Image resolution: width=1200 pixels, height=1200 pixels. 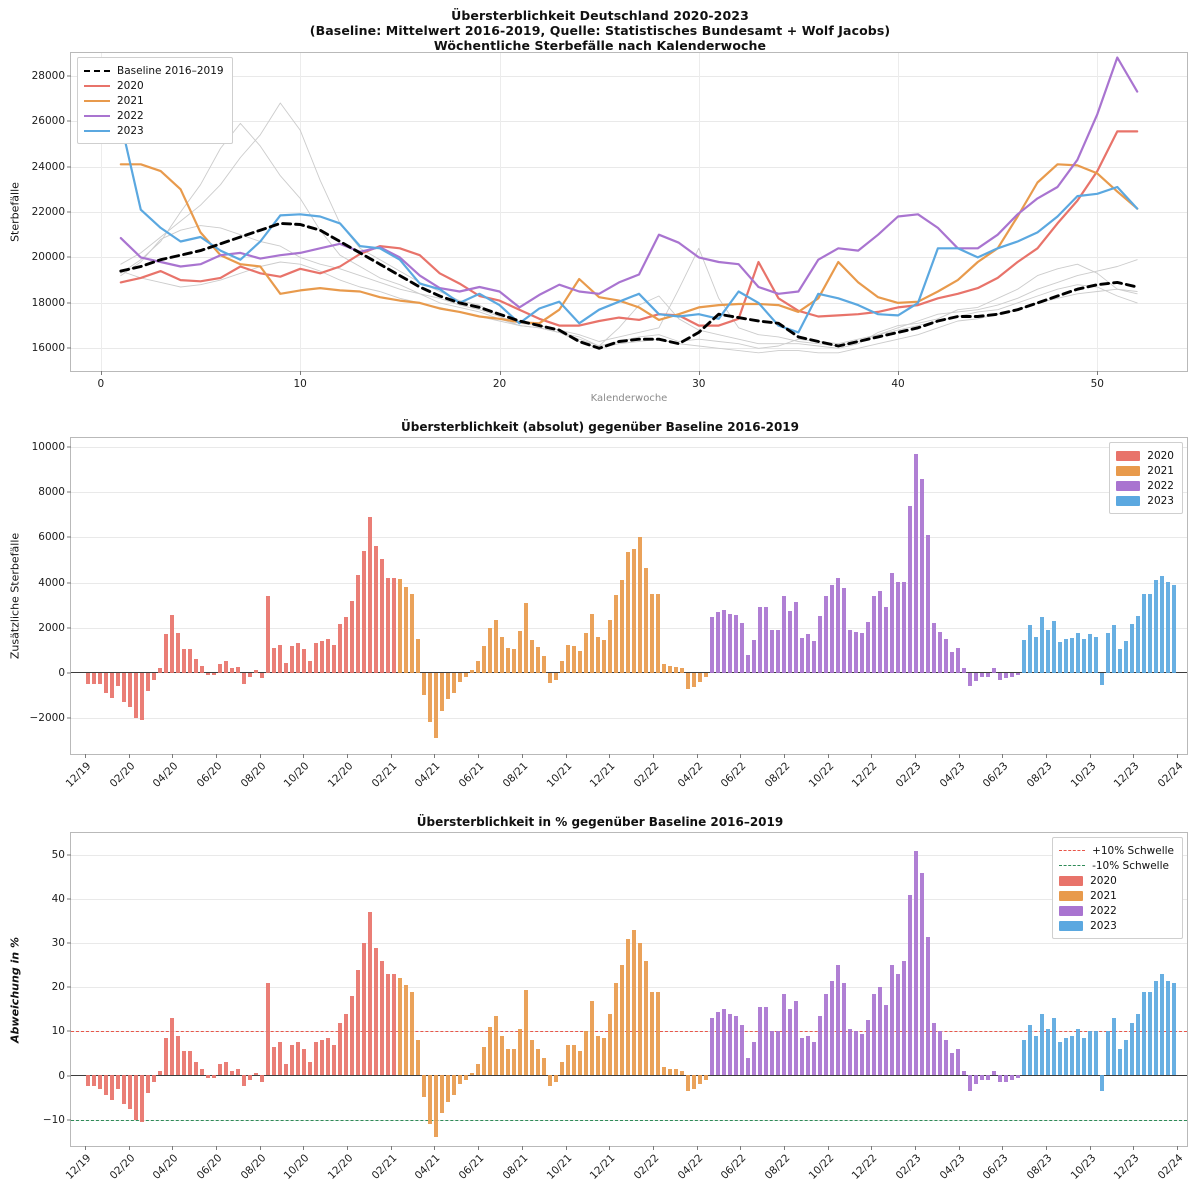 What do you see at coordinates (1116, 880) in the screenshot?
I see `panel3-legend-item: 2020` at bounding box center [1116, 880].